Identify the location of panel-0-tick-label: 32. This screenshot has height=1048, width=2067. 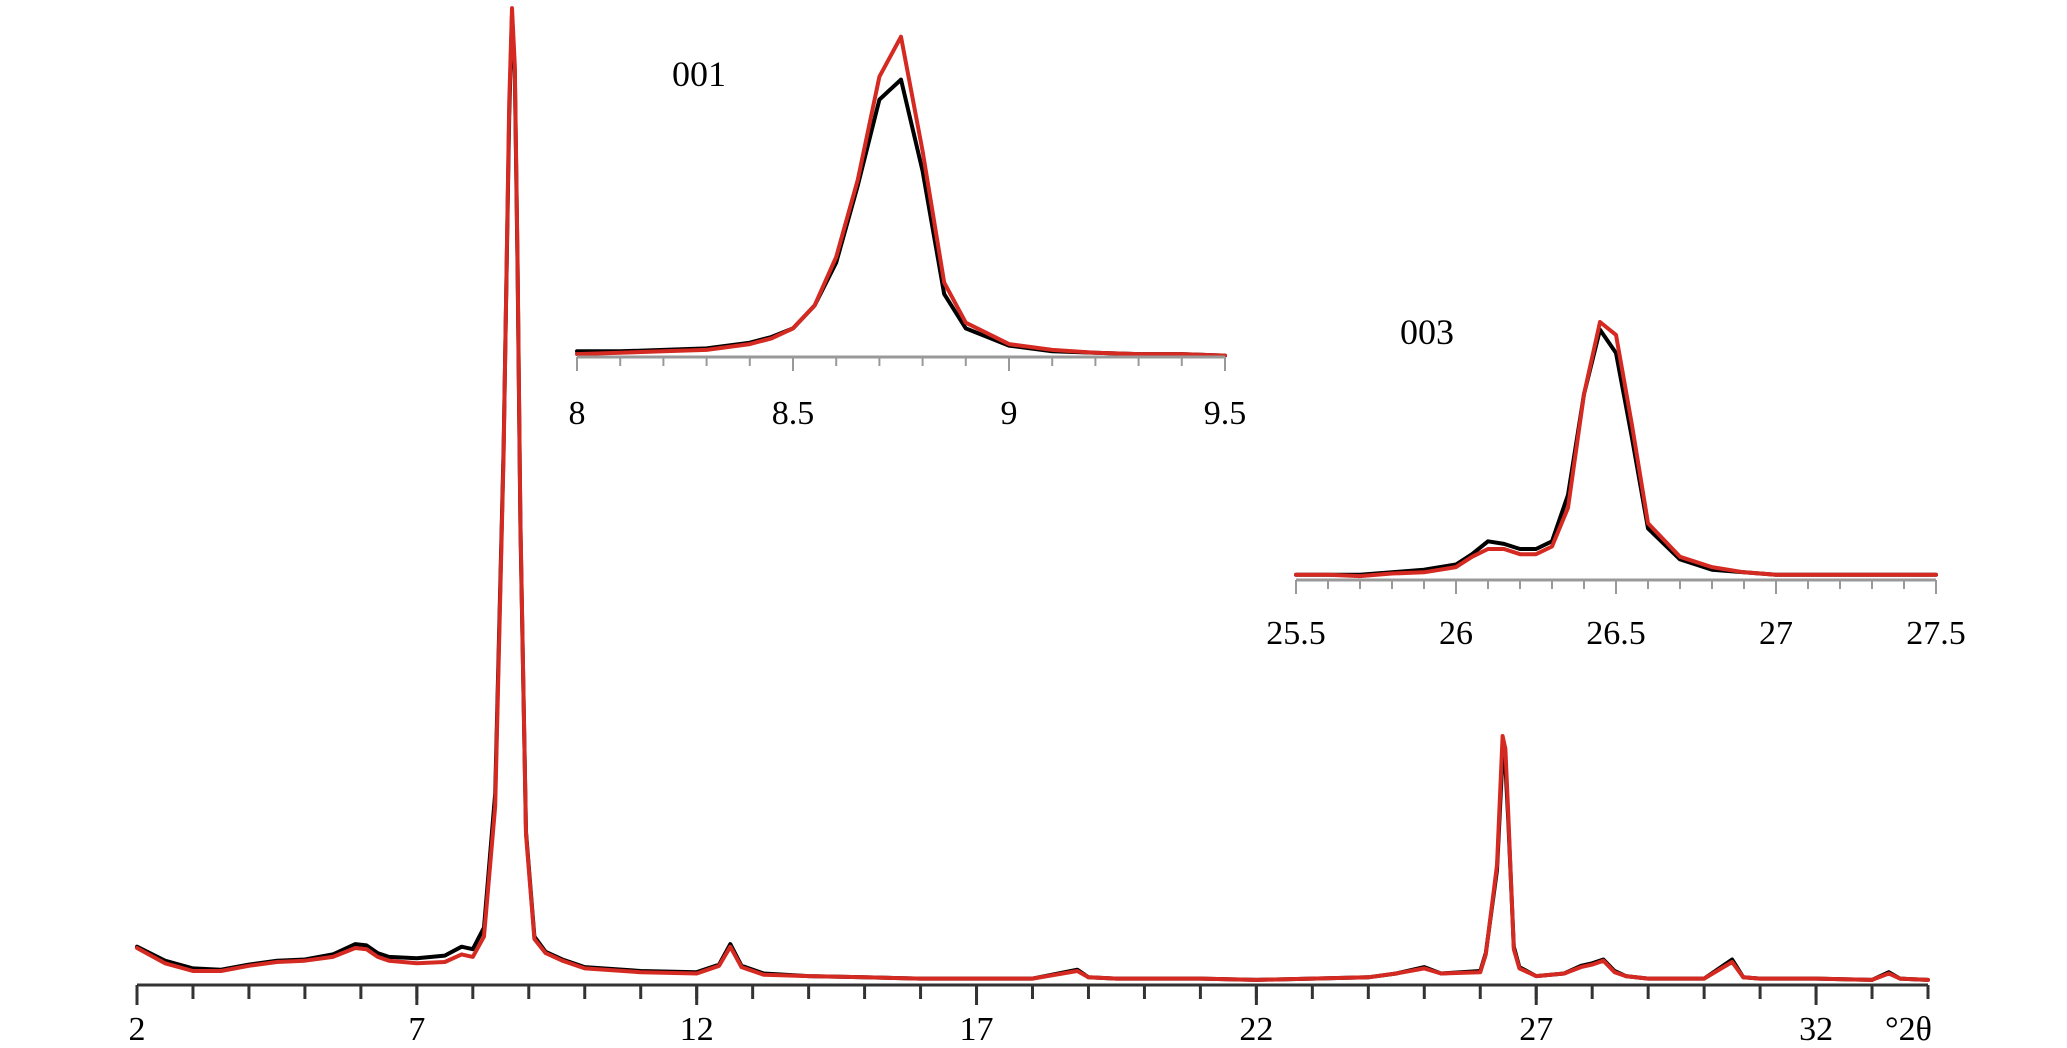
(1816, 1029).